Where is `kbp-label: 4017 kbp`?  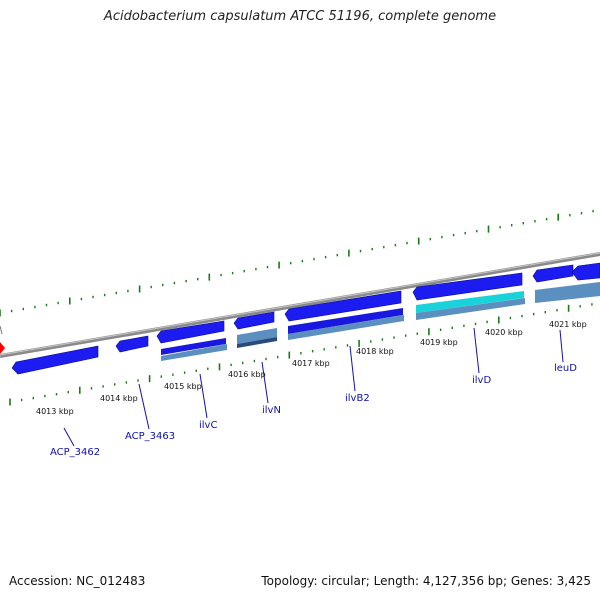 kbp-label: 4017 kbp is located at coordinates (311, 363).